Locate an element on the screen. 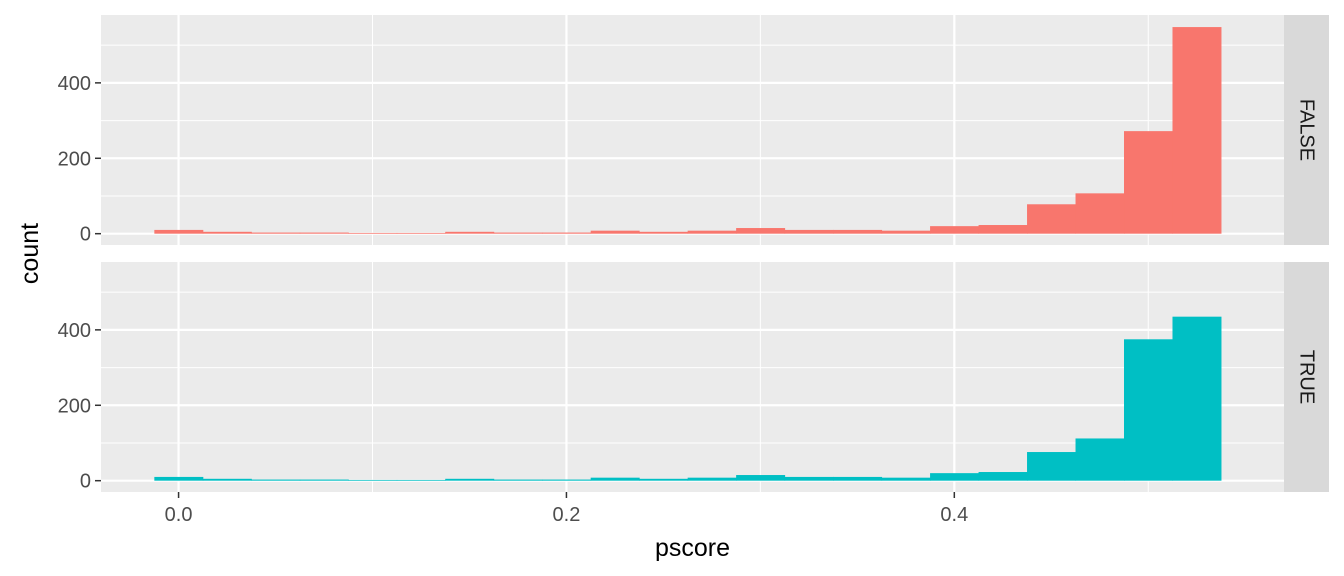 This screenshot has height=576, width=1344. facet-strip-label: TRUE is located at coordinates (1307, 377).